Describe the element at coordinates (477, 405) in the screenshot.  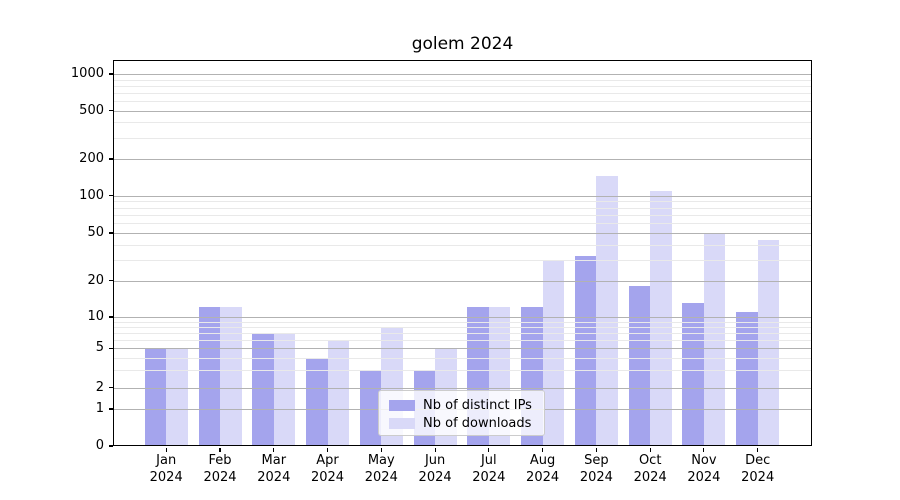
I see `legend-label-distinct-ips: Nb of distinct IPs` at that location.